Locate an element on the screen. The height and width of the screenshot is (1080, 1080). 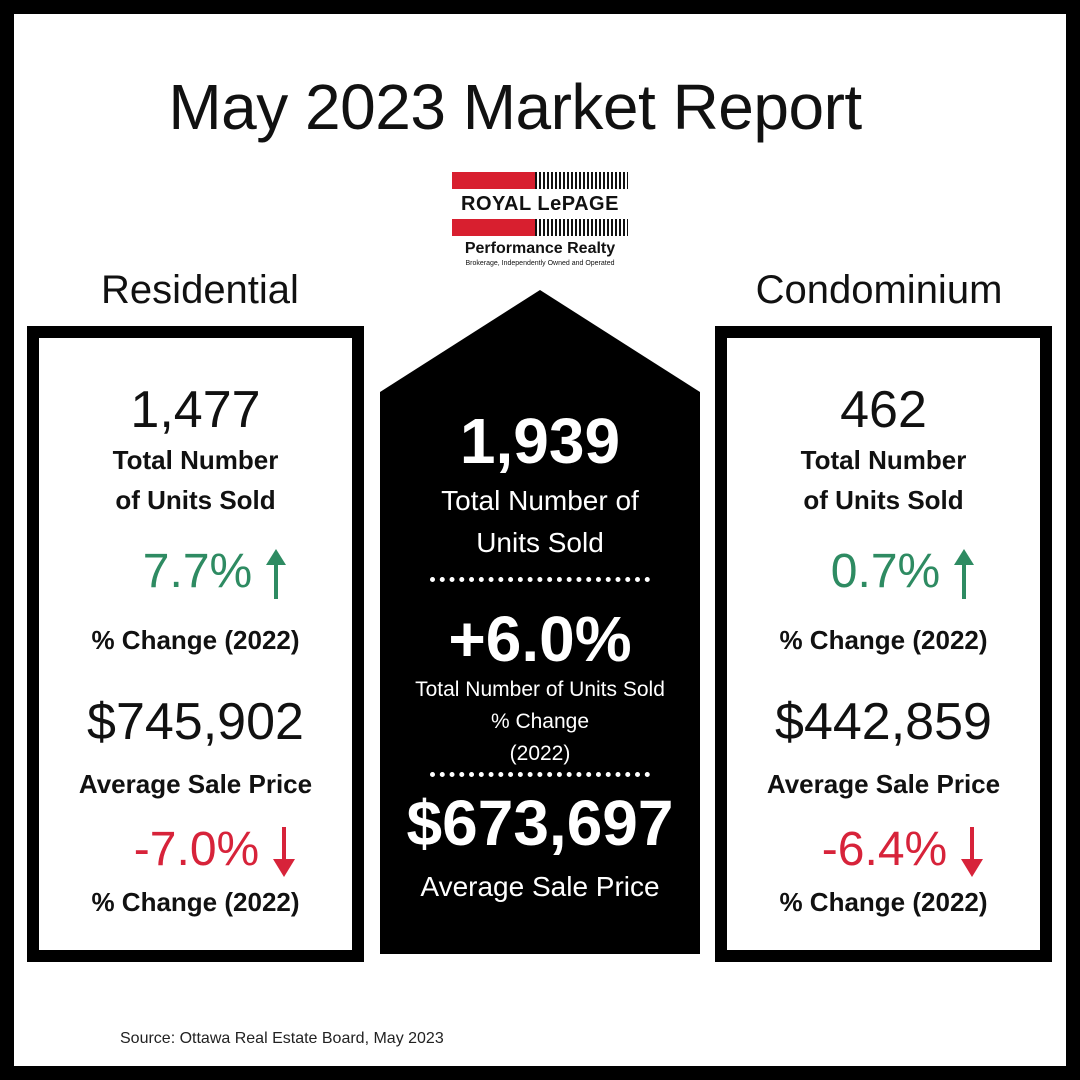
condominium-avg-price-label: Average Sale Price is located at coordinates (883, 784).